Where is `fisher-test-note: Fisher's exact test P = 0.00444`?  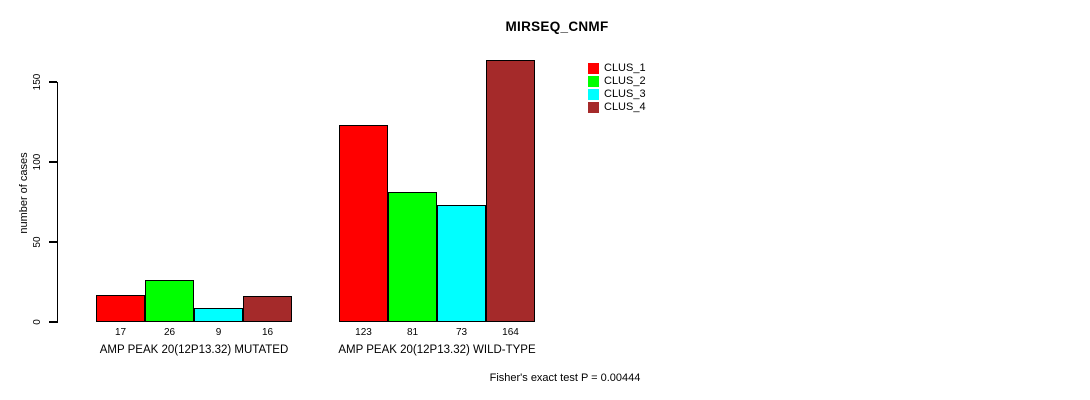 fisher-test-note: Fisher's exact test P = 0.00444 is located at coordinates (565, 378).